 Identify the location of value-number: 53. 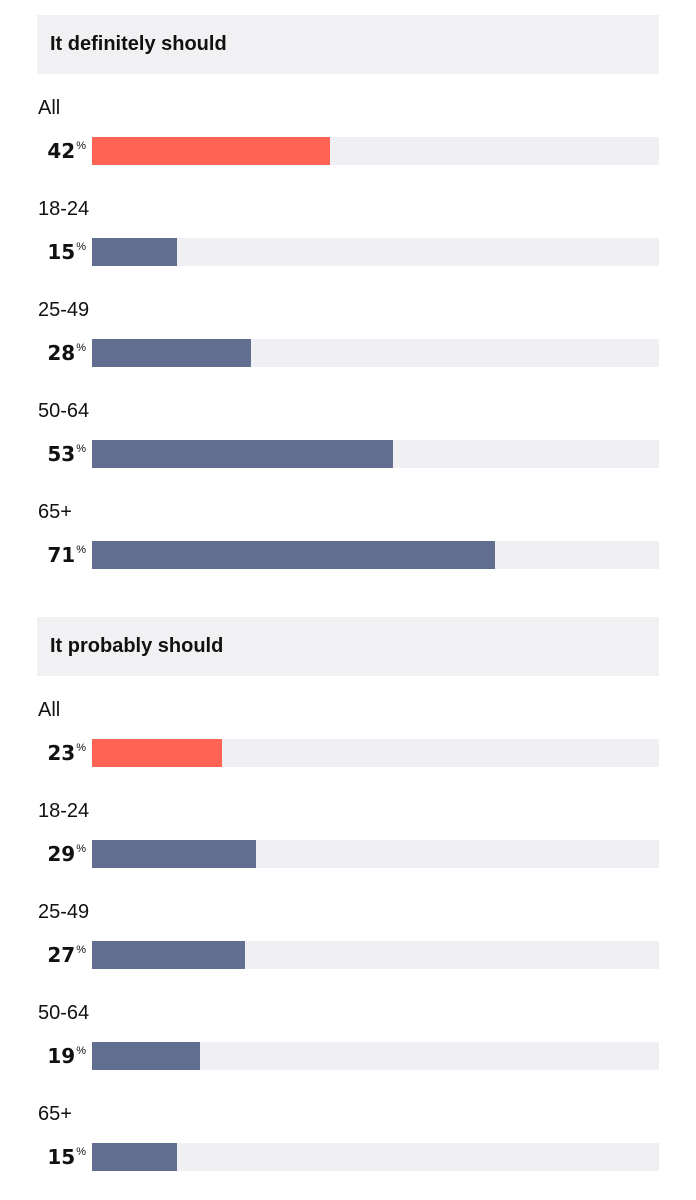
(61, 454).